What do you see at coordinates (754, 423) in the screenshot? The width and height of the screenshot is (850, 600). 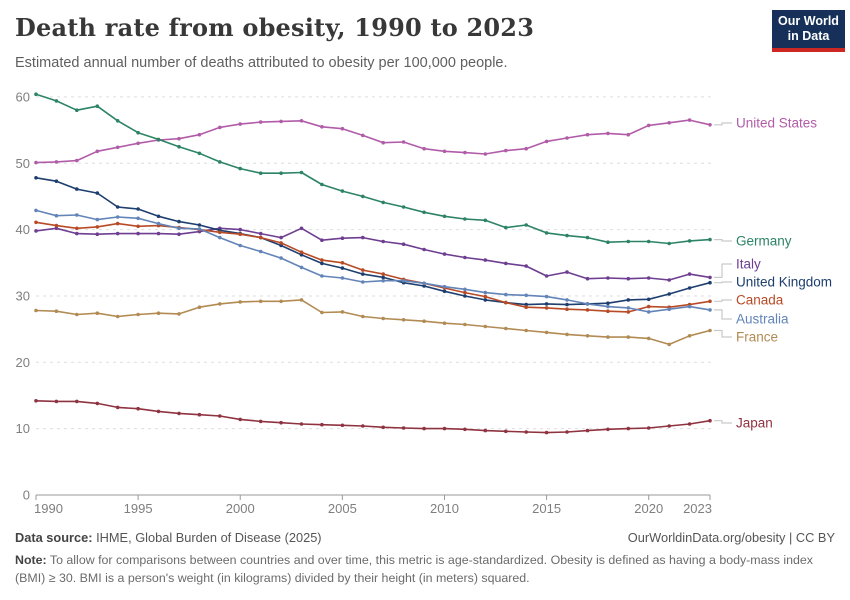 I see `legend-label-japan: Japan` at bounding box center [754, 423].